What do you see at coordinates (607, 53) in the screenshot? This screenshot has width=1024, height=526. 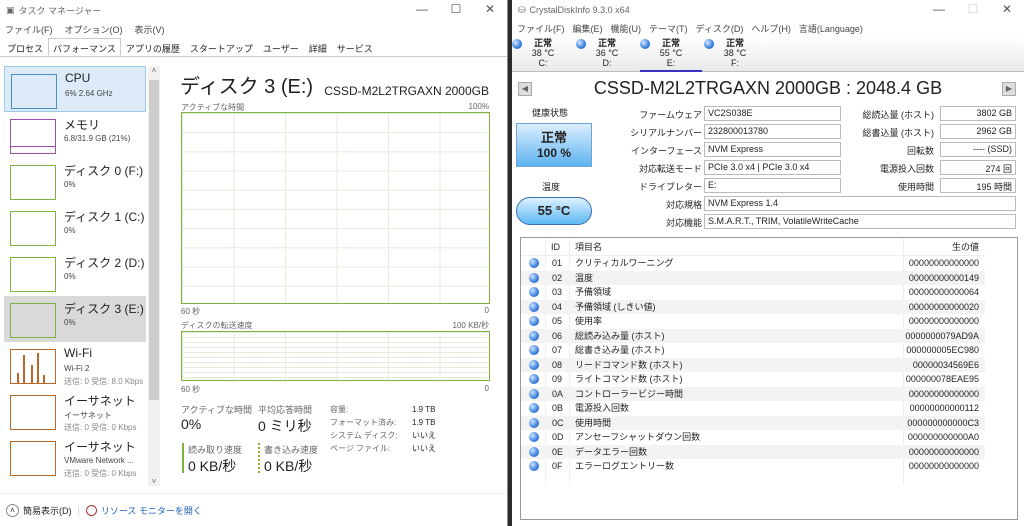 I see `drive-tab: 正常 36 °C D:` at bounding box center [607, 53].